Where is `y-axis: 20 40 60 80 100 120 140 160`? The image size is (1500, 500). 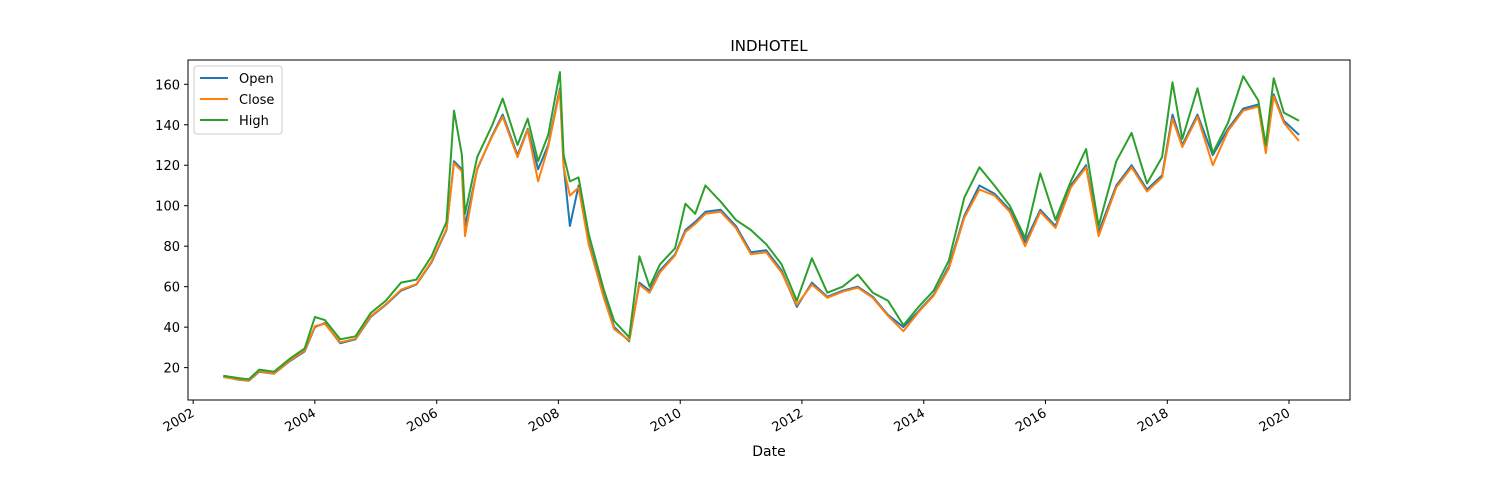 y-axis: 20 40 60 80 100 120 140 160 is located at coordinates (171, 227).